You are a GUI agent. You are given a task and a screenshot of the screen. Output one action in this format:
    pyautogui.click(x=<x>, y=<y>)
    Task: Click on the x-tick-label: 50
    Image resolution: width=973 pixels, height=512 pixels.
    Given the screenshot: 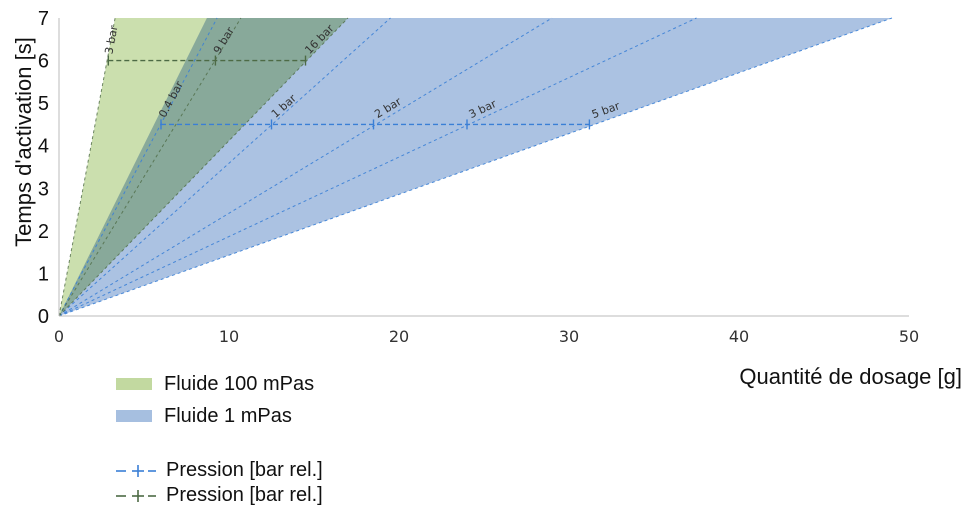 What is the action you would take?
    pyautogui.click(x=909, y=336)
    